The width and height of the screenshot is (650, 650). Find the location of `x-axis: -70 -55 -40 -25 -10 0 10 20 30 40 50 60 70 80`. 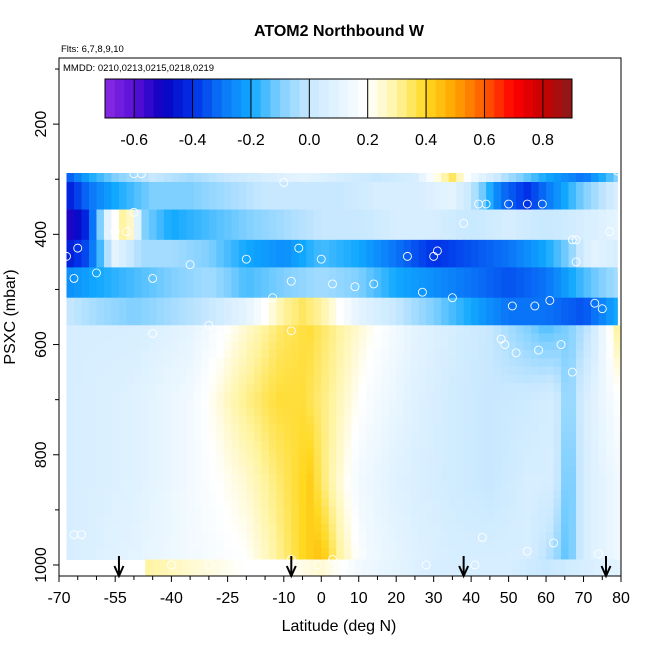

x-axis: -70 -55 -40 -25 -10 0 10 20 30 40 50 60 70 80 is located at coordinates (338, 591).